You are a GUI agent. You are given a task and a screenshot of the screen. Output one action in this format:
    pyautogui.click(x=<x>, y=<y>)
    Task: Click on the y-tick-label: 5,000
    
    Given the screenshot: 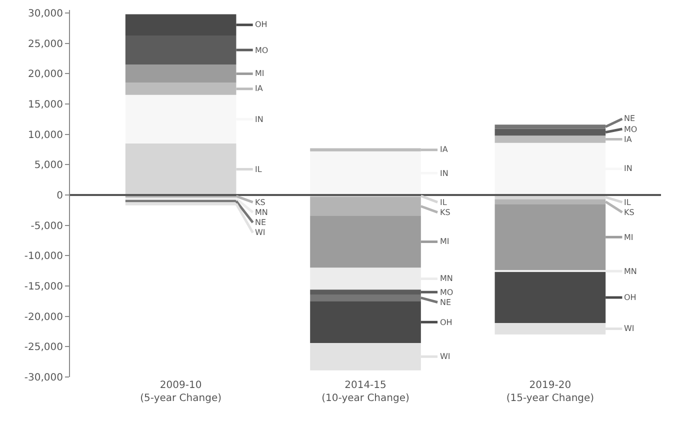 What is the action you would take?
    pyautogui.click(x=48, y=166)
    